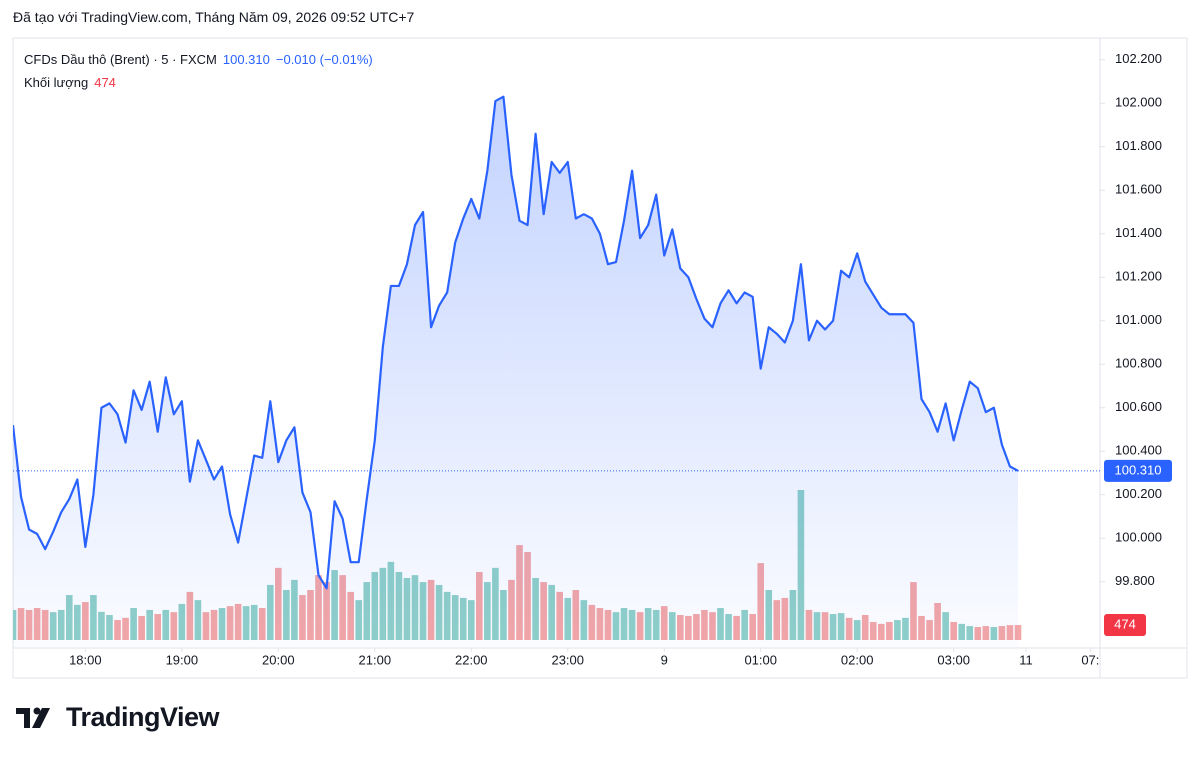 This screenshot has height=759, width=1200. Describe the element at coordinates (1138, 406) in the screenshot. I see `y-tick-label: 100.600` at that location.